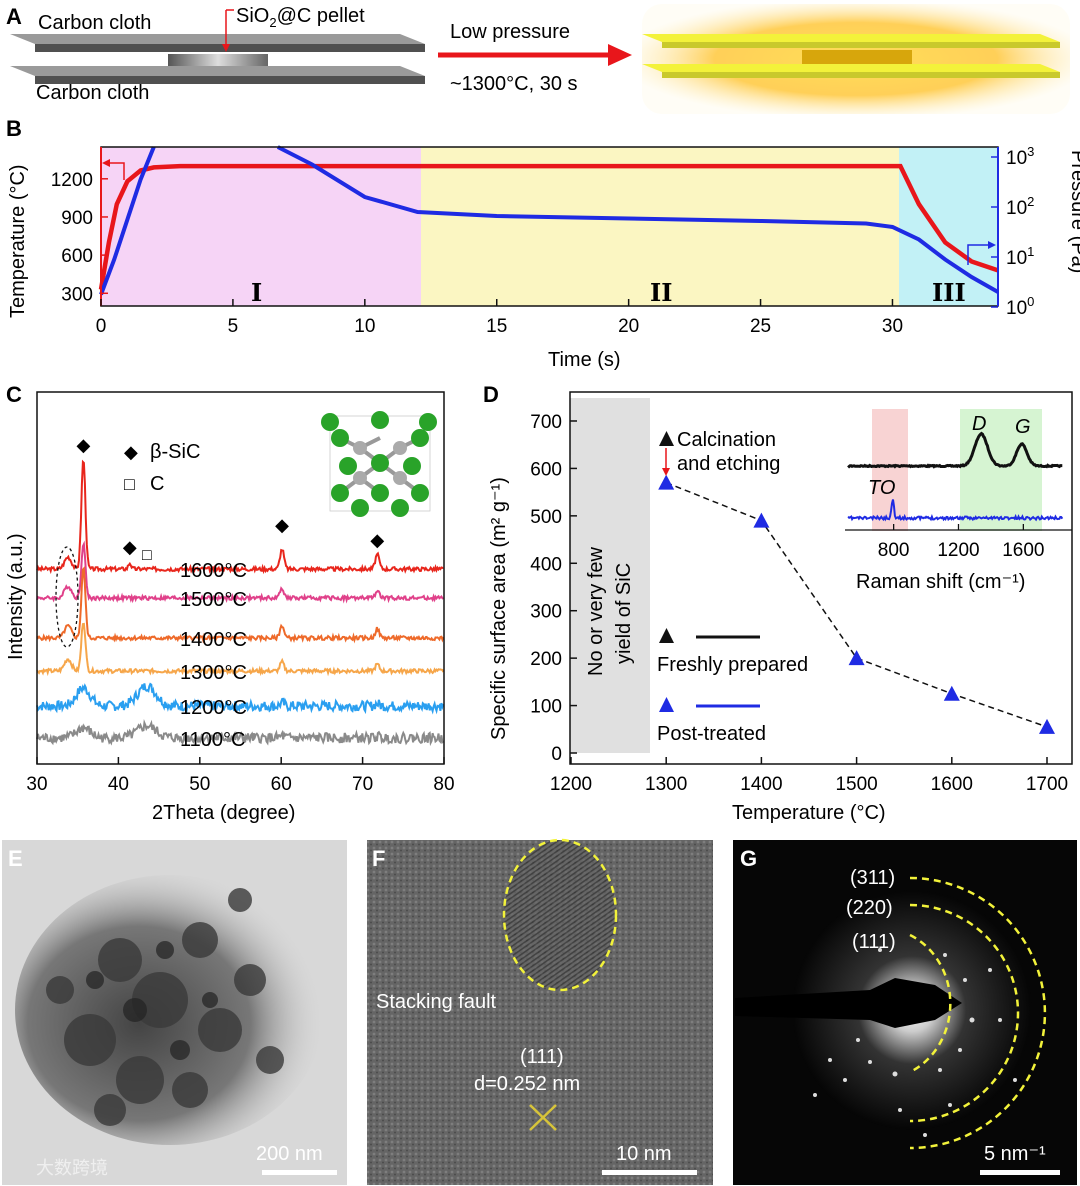 The width and height of the screenshot is (1080, 1186). Describe the element at coordinates (1015, 1154) in the screenshot. I see `saed-scale-label: 5 nm⁻¹` at that location.